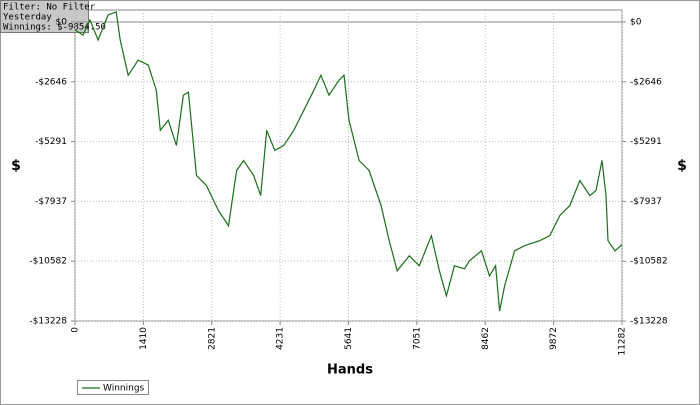  I want to click on legend-box, so click(113, 387).